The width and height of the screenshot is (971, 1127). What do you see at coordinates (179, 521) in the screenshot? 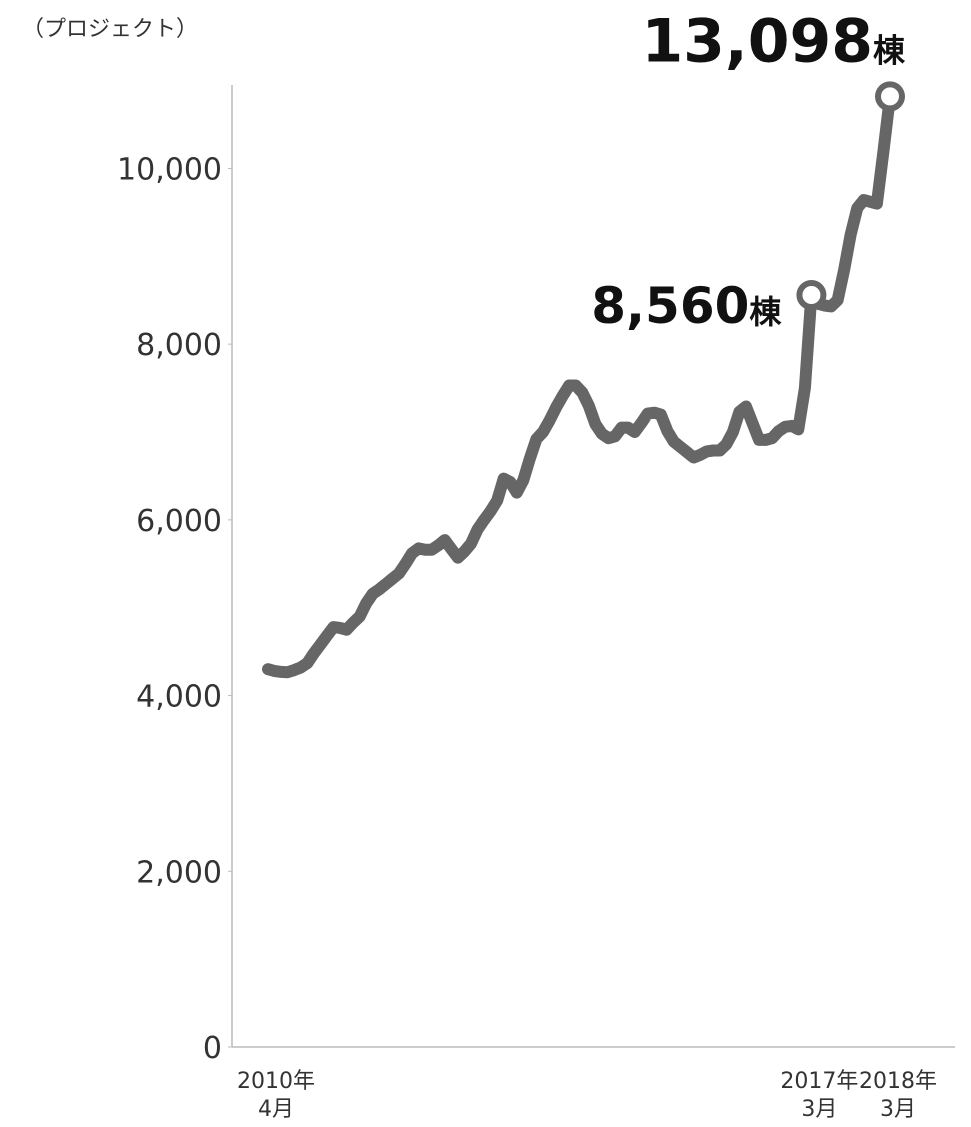
I see `y-tick-label: 6,000` at bounding box center [179, 521].